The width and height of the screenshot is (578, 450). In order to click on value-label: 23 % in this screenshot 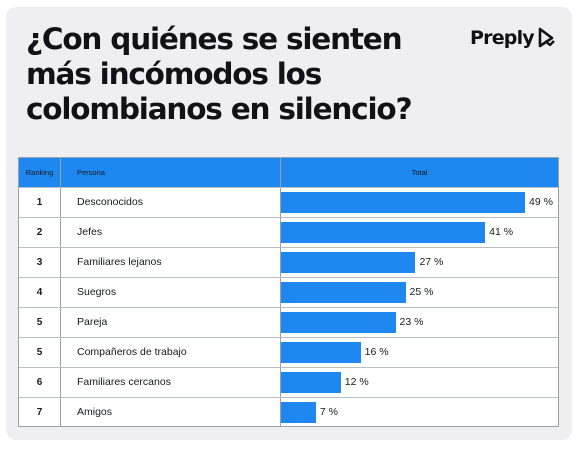, I will do `click(411, 322)`.